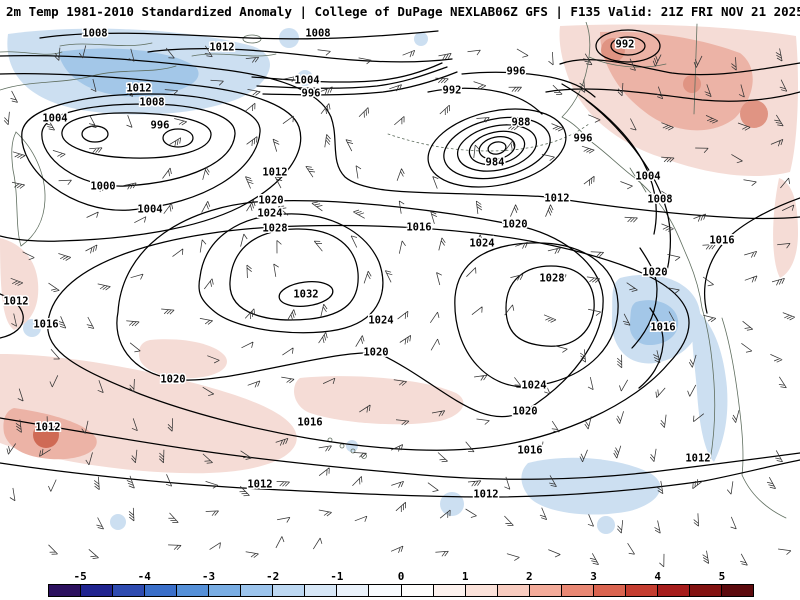  Describe the element at coordinates (401, 576) in the screenshot. I see `colorbar-tick: 0` at that location.